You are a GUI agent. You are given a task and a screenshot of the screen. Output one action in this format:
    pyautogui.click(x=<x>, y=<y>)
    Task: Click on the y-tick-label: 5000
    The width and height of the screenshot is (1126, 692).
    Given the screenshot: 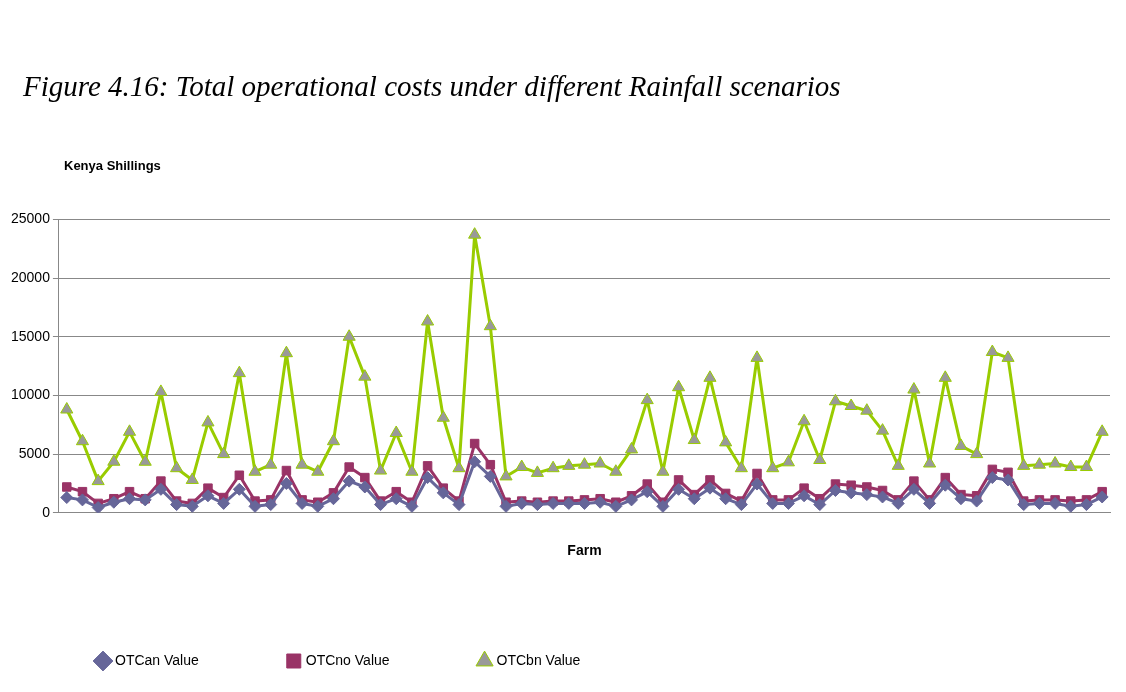 What is the action you would take?
    pyautogui.click(x=34, y=452)
    